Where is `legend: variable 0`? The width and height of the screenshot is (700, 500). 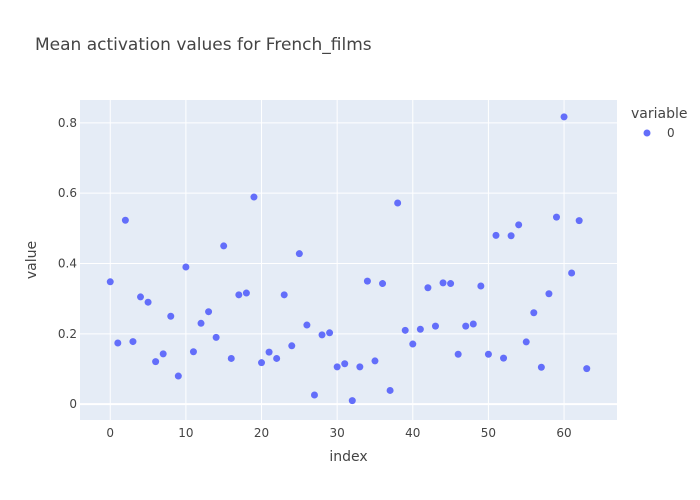
legend: variable 0 is located at coordinates (659, 123).